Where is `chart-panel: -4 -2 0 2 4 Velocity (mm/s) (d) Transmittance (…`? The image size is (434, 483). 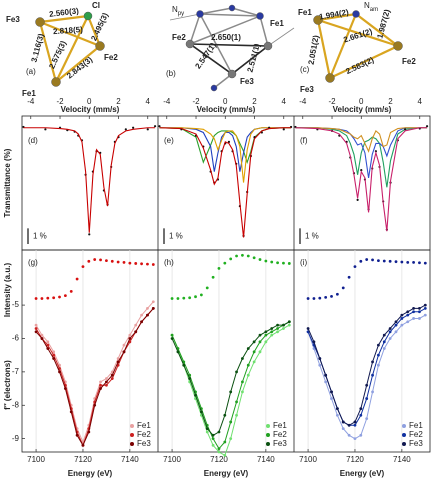
chart-panel: -4 -2 0 2 4 Velocity (mm/s) (d) Transmittance (… is located at coordinates (80, 170).